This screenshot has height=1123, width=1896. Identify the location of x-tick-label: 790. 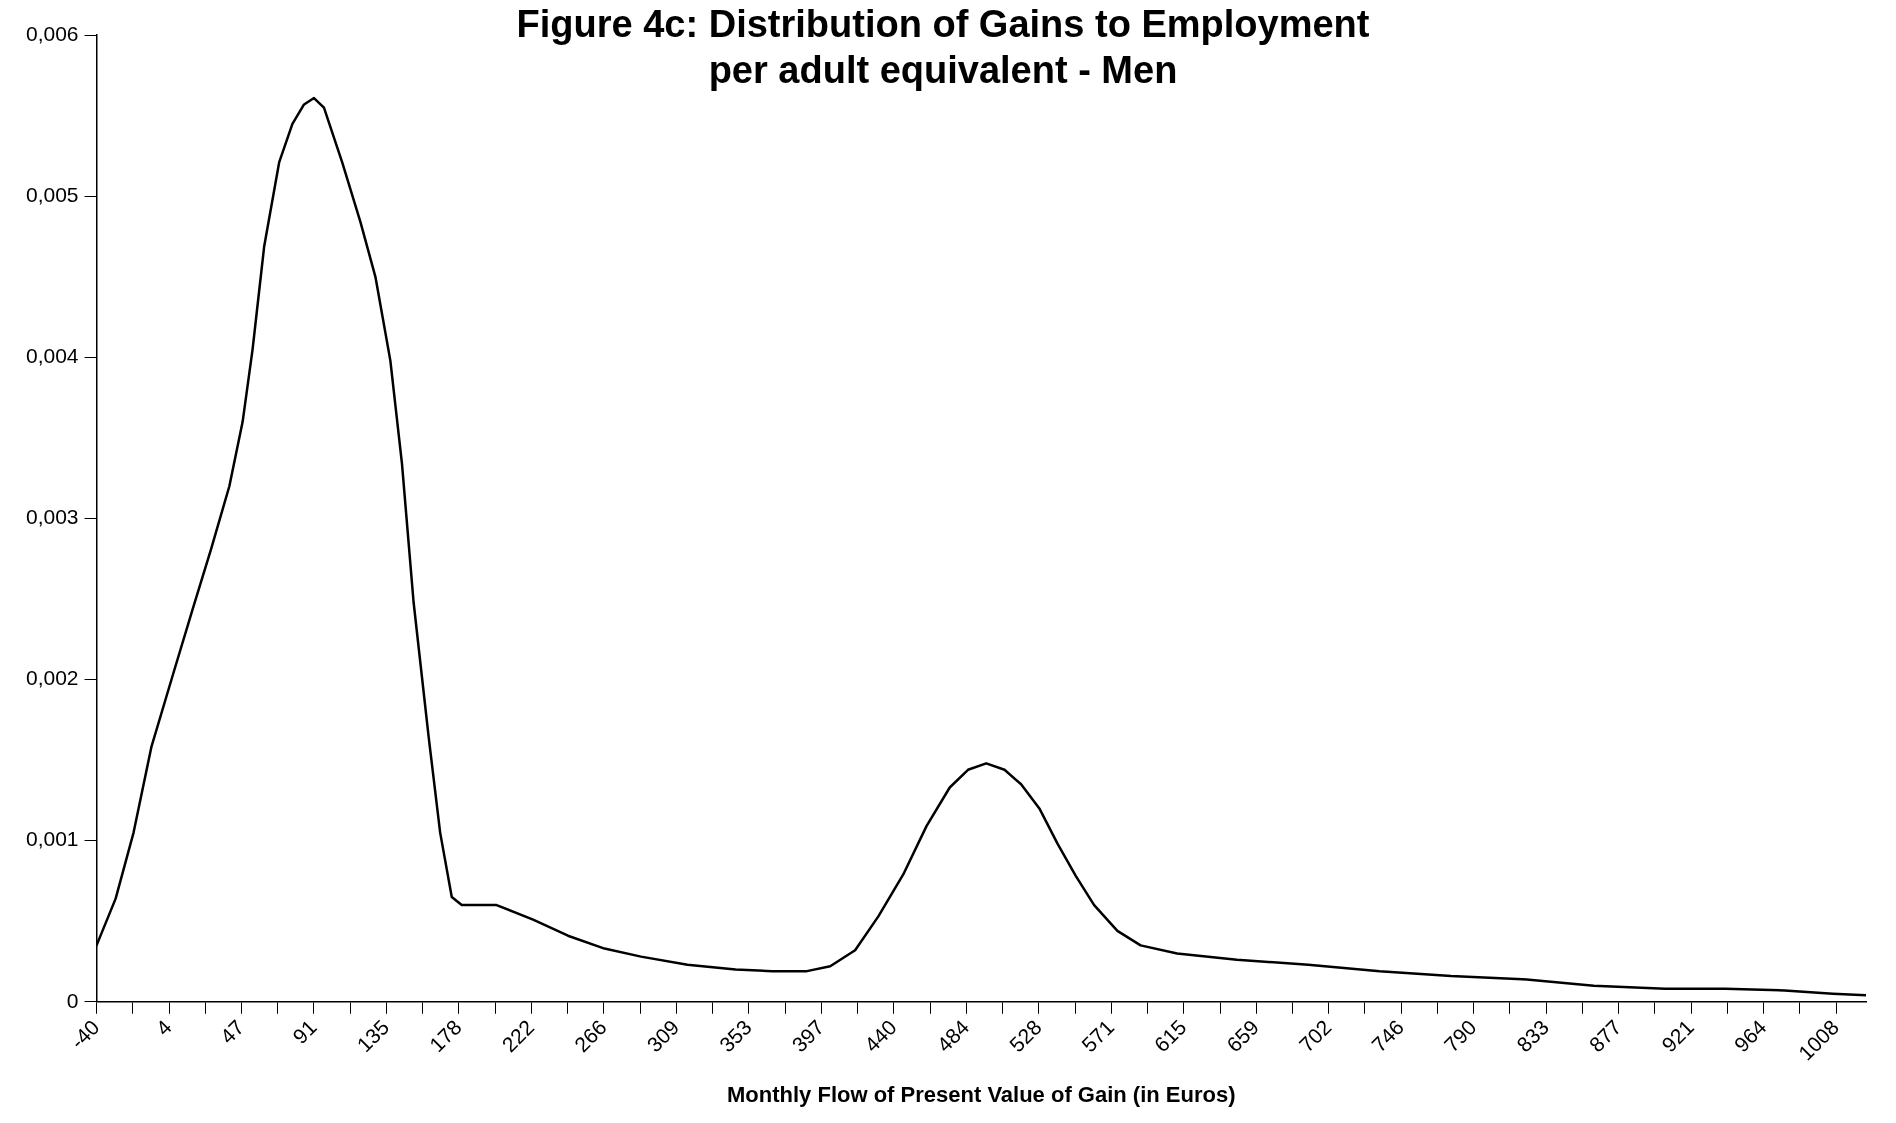
(1460, 1036).